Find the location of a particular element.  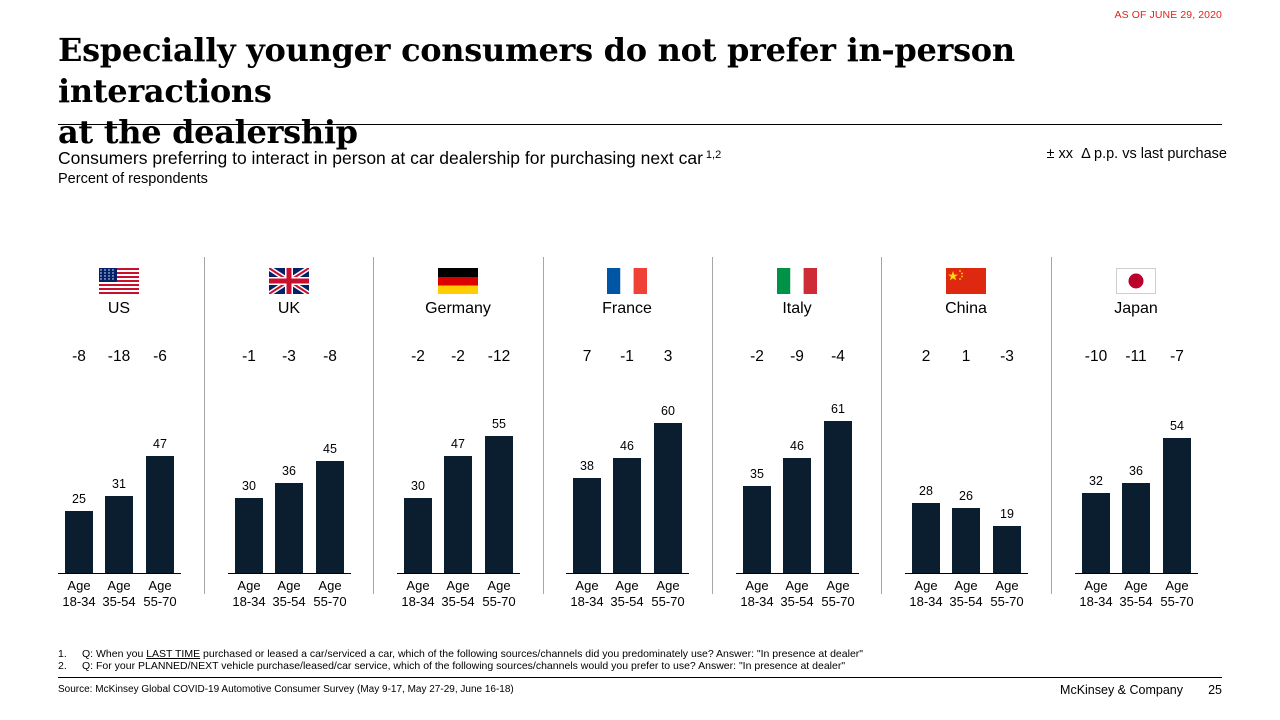

delta-value: -10 is located at coordinates (1096, 356).